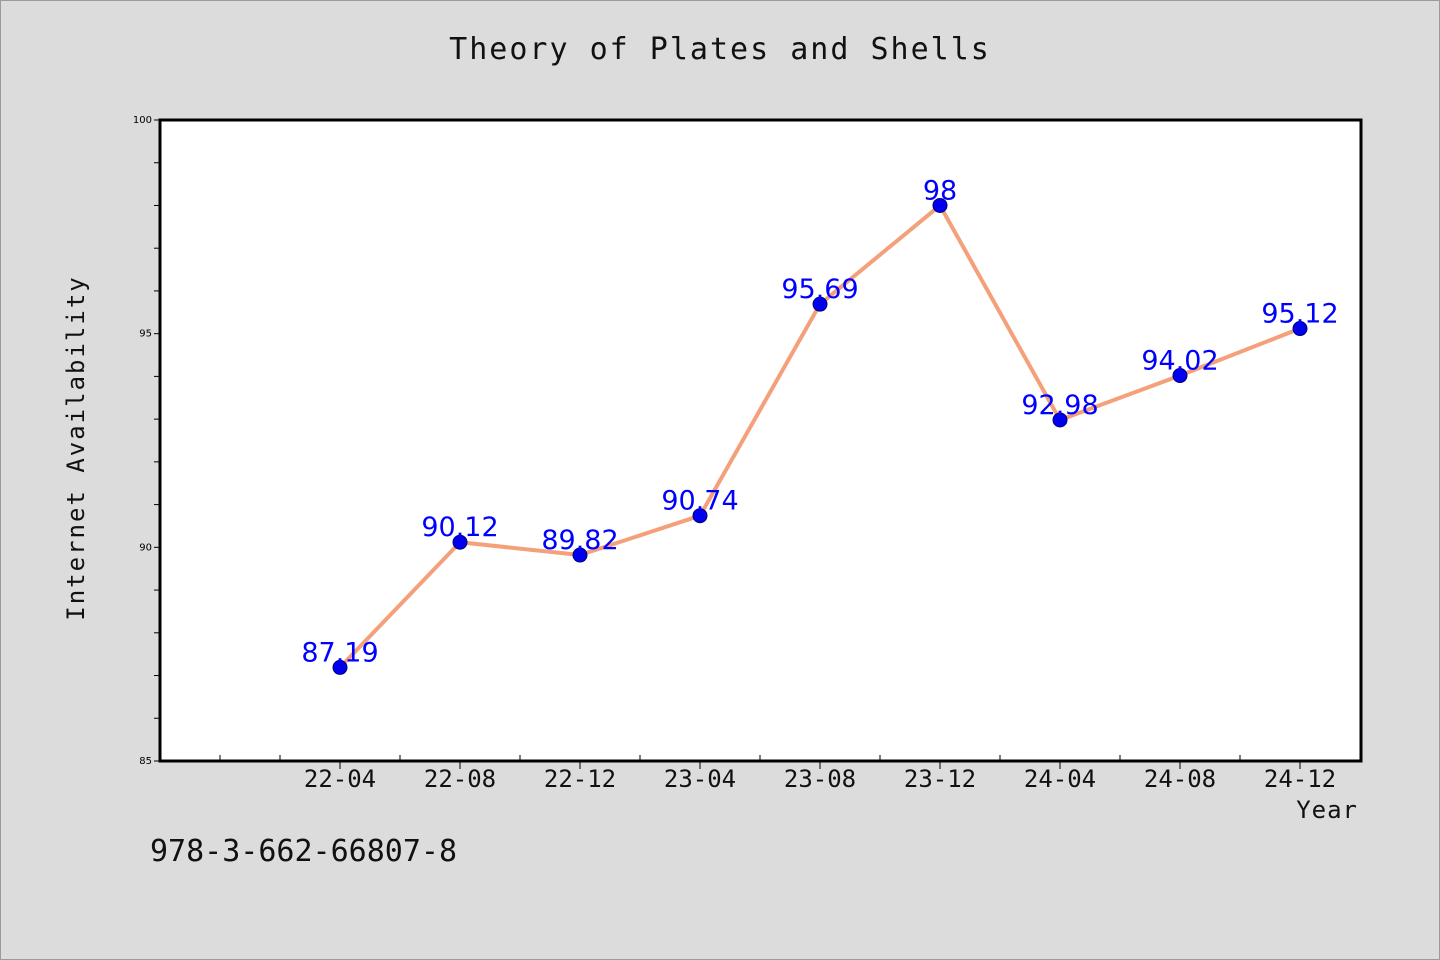 This screenshot has height=960, width=1440. I want to click on x-tick-label: 23-04, so click(700, 779).